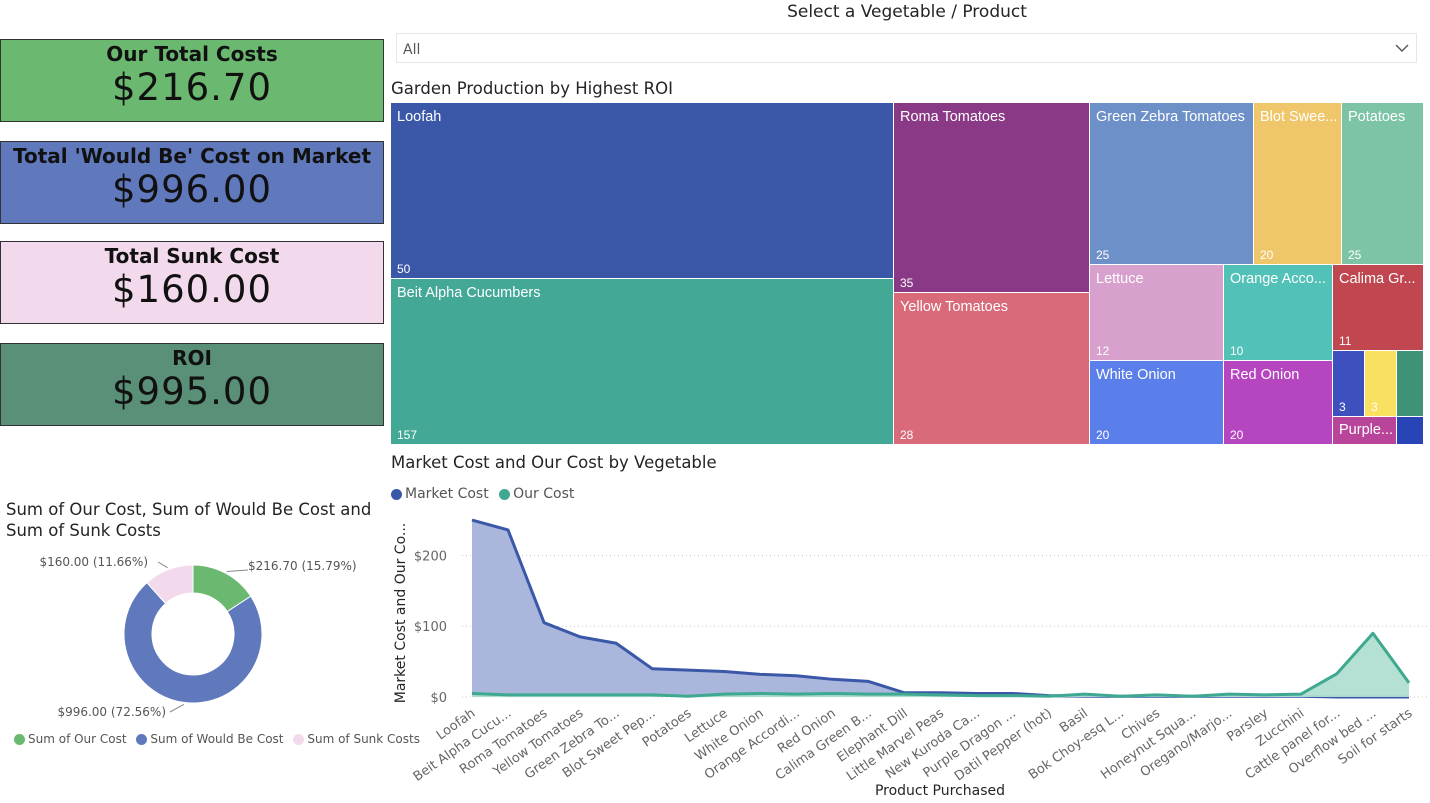 This screenshot has width=1430, height=803. Describe the element at coordinates (438, 698) in the screenshot. I see `y-tick-label: $0` at that location.